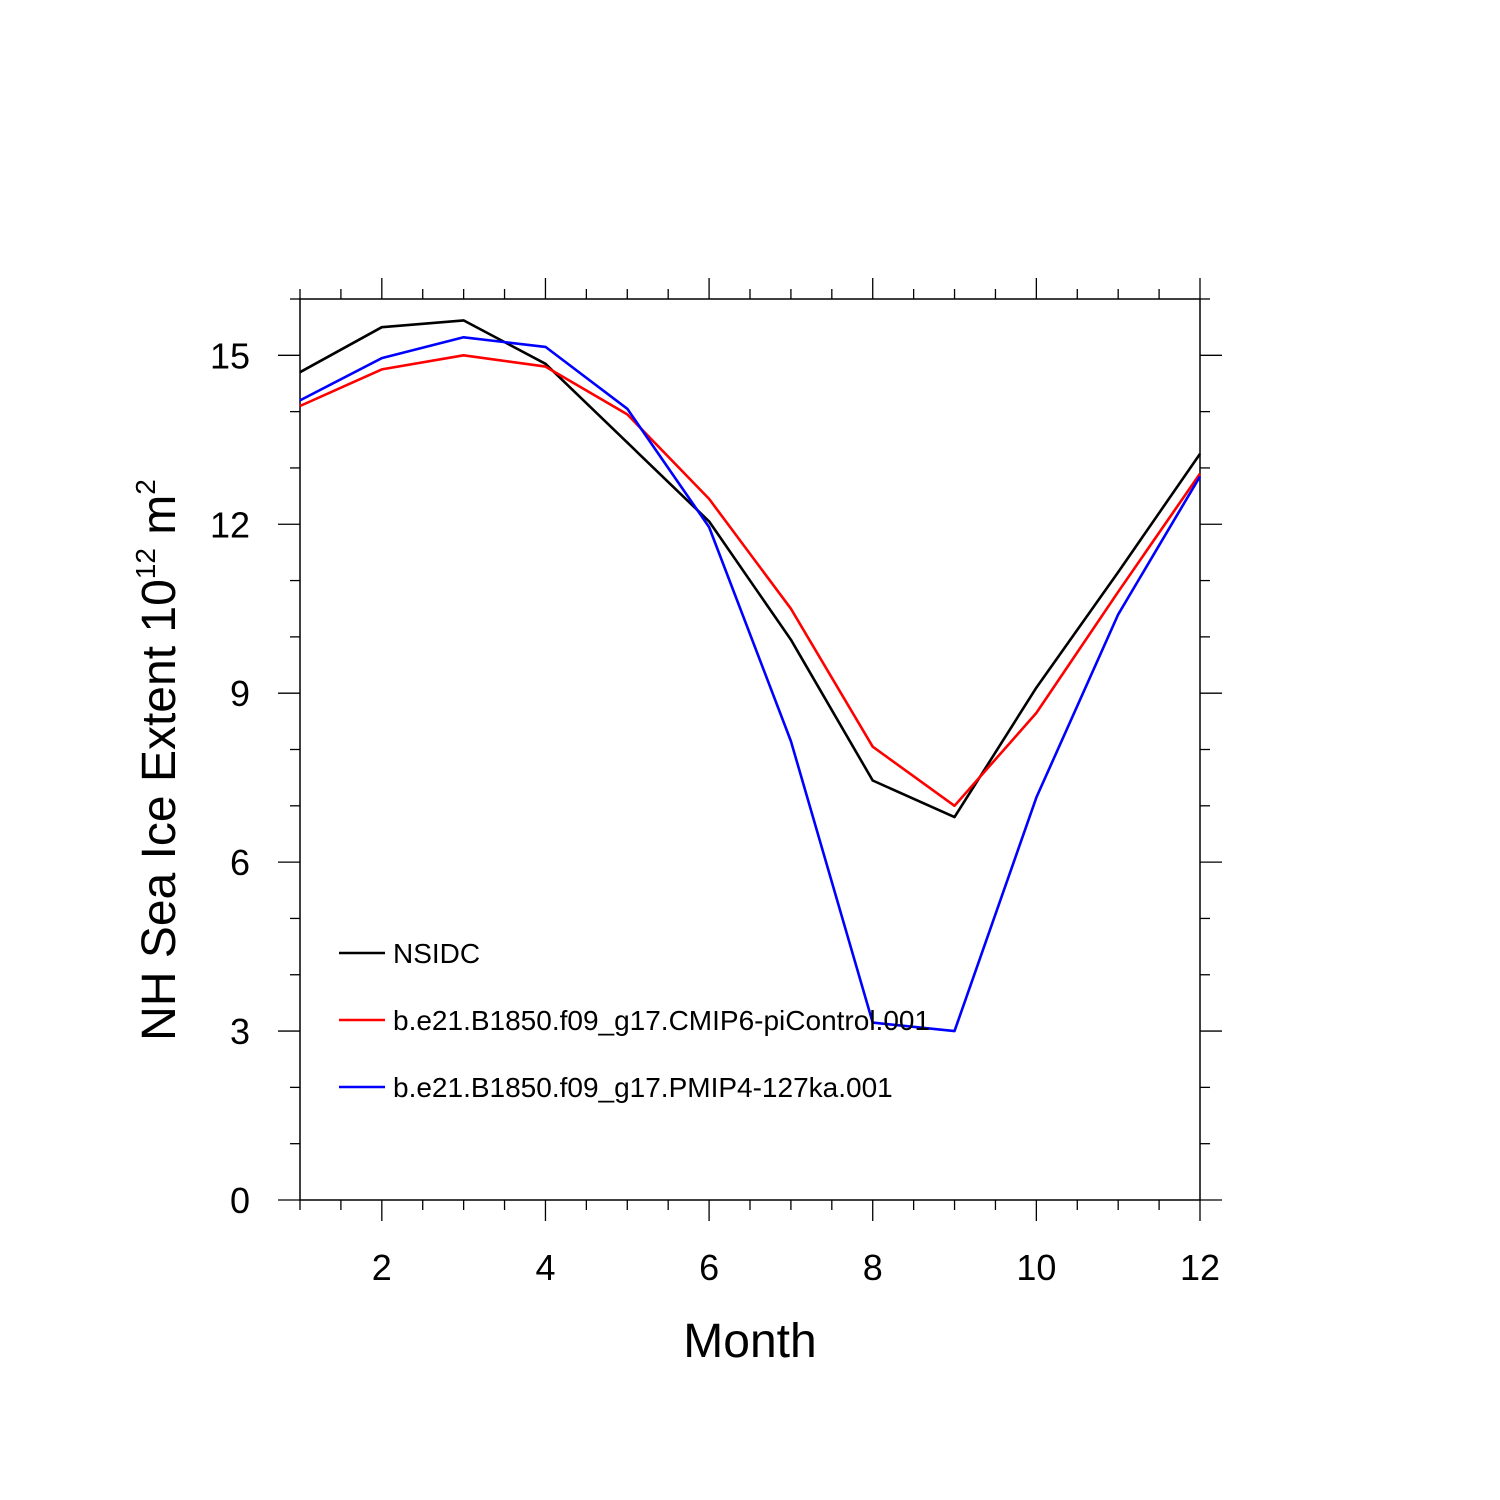 The image size is (1500, 1500). What do you see at coordinates (159, 810) in the screenshot?
I see `y-axis-title-main: NH Sea Ice Extent 10` at bounding box center [159, 810].